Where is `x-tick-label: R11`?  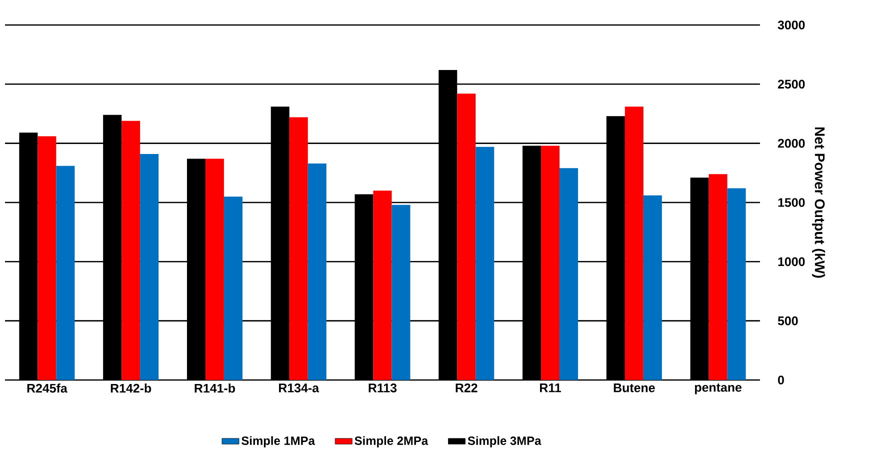 x-tick-label: R11 is located at coordinates (551, 388).